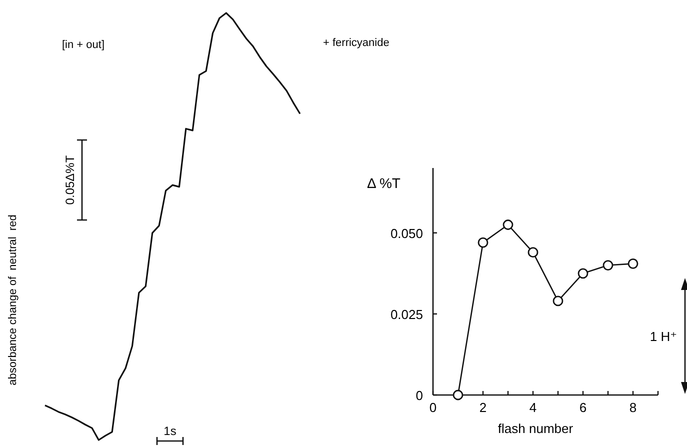  What do you see at coordinates (70, 179) in the screenshot?
I see `annotation: 0.05Δ%T` at bounding box center [70, 179].